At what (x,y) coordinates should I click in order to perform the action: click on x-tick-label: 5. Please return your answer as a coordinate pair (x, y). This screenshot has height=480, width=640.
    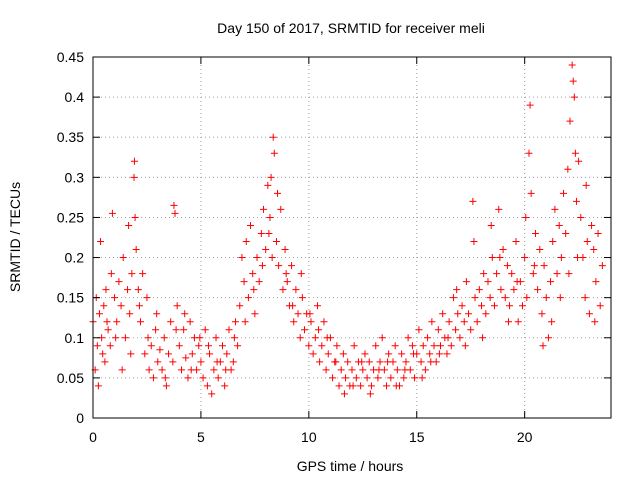
    Looking at the image, I should click on (201, 437).